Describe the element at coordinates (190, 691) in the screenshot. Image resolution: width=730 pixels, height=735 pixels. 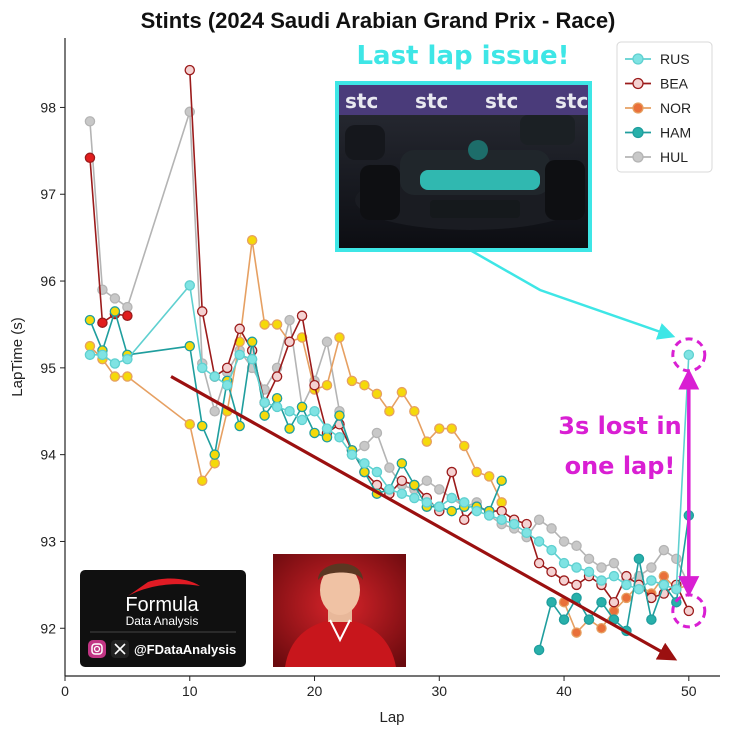
I see `x-tick-label: 10` at that location.